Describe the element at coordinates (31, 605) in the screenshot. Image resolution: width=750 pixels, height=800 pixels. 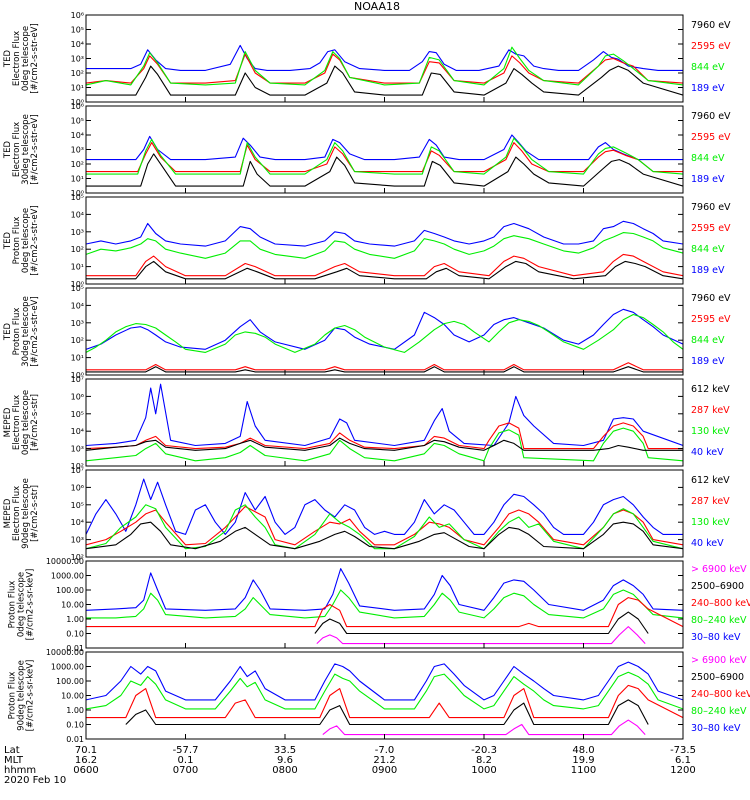
I see `y-axis-label: [#/cm2-s-sr-keV]` at that location.